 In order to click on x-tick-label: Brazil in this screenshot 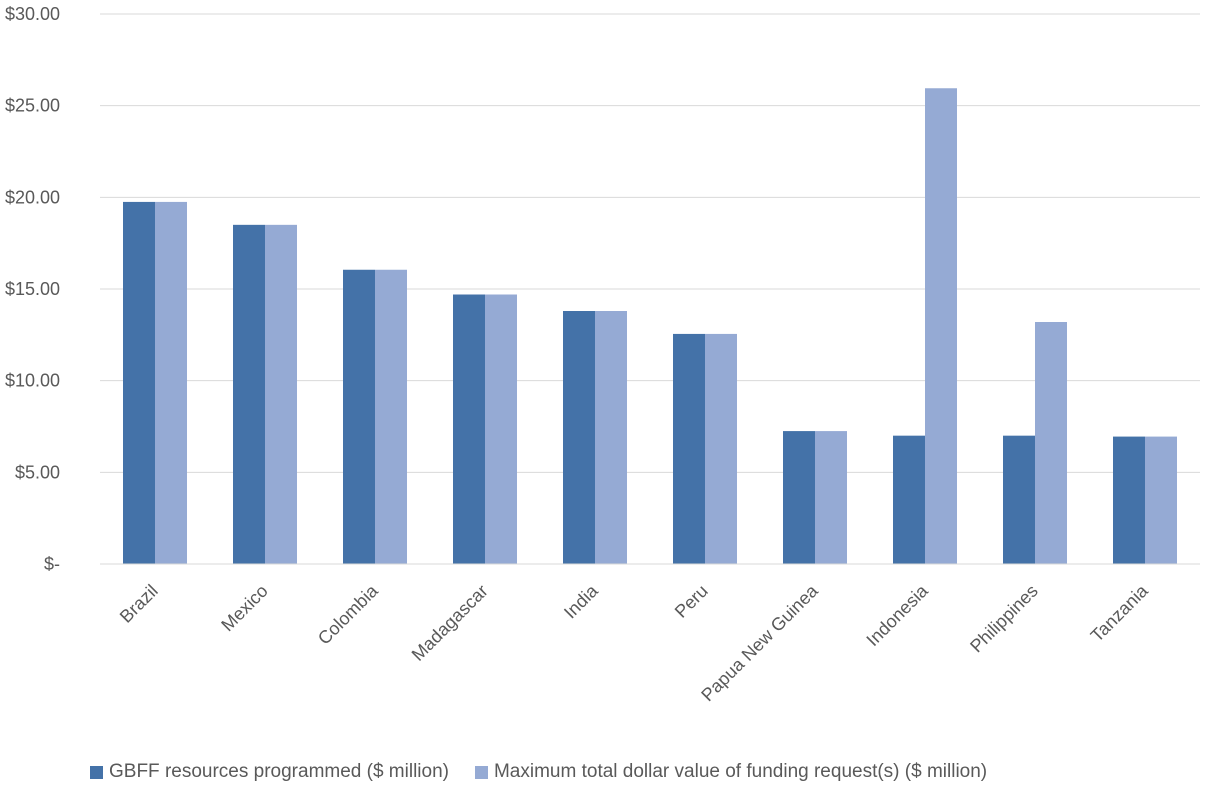, I will do `click(139, 604)`.